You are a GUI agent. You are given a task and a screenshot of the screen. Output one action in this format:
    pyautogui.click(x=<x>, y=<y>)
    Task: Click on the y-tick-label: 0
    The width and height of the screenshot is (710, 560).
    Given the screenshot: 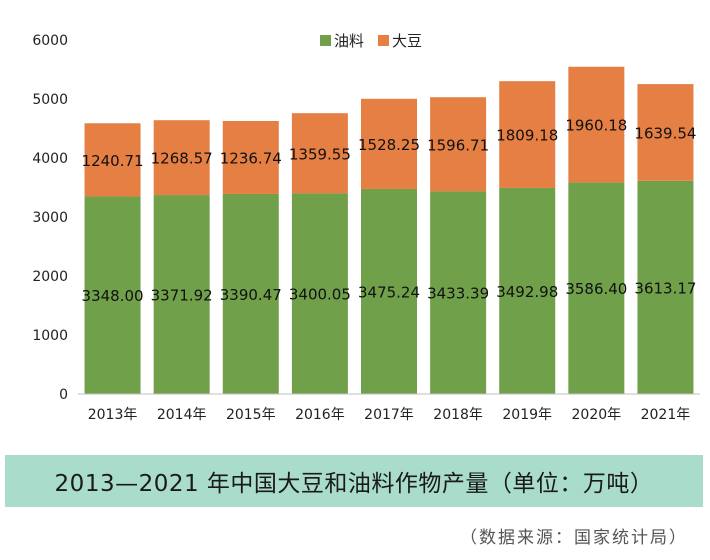 What is the action you would take?
    pyautogui.click(x=63, y=395)
    